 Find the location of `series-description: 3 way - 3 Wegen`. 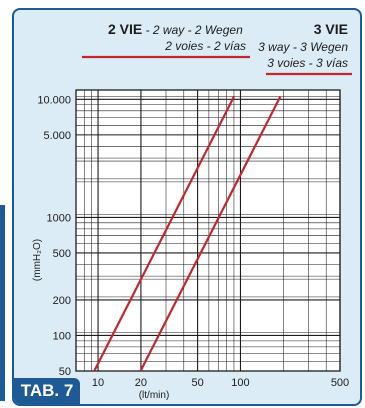

series-description: 3 way - 3 Wegen is located at coordinates (303, 47).